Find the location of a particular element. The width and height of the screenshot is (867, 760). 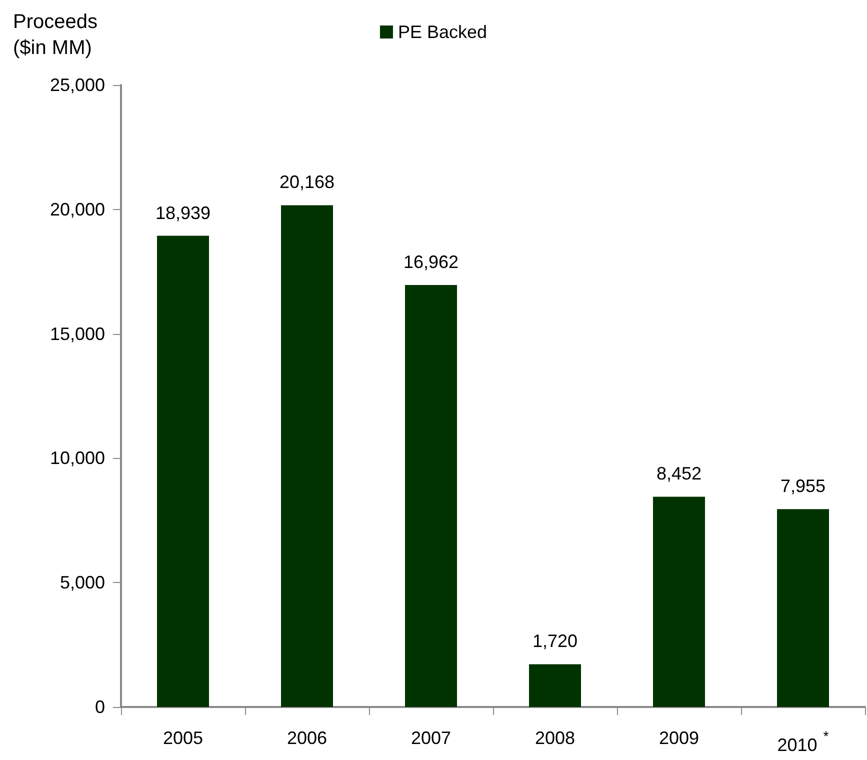

y-axis-title: Proceeds ($in MM) is located at coordinates (58, 35).